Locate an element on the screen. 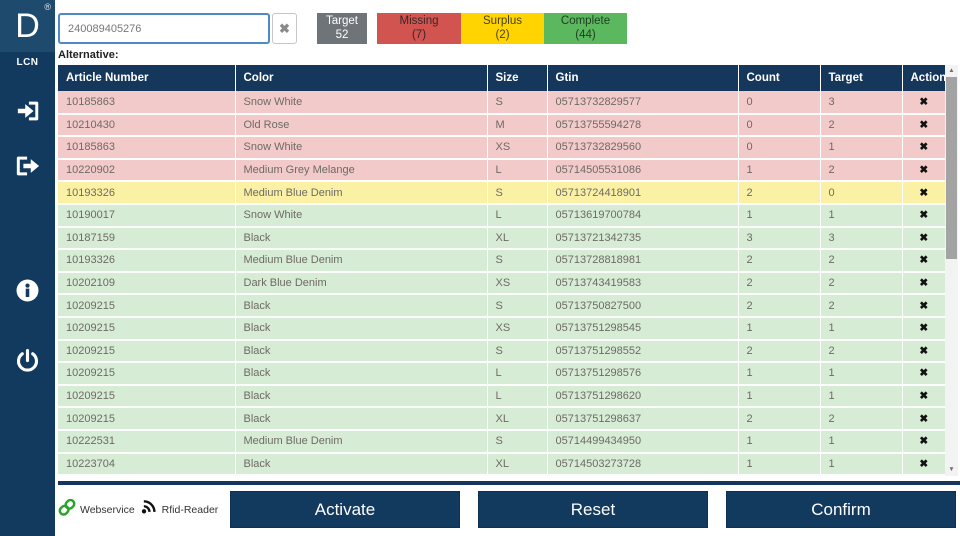 The image size is (960, 536). activate-button: Activate is located at coordinates (345, 510).